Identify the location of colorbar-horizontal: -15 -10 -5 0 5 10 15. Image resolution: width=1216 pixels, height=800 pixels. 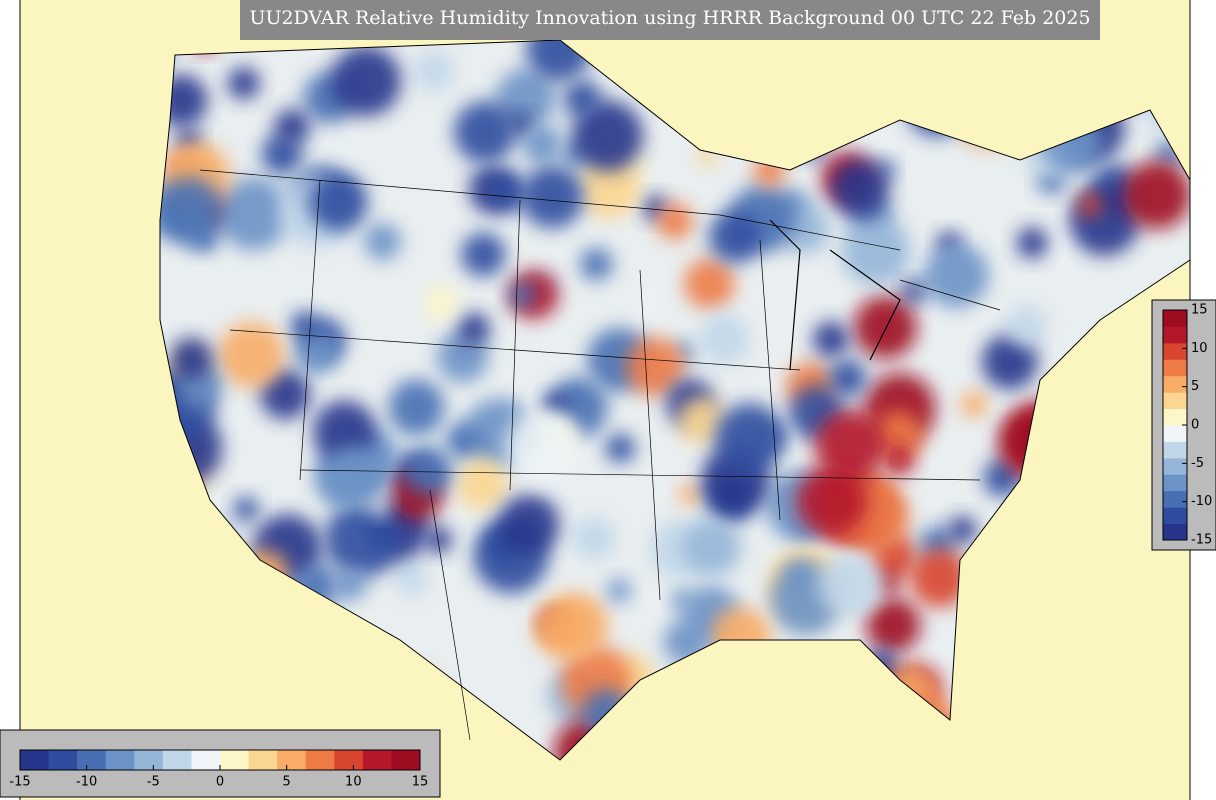
(218, 769).